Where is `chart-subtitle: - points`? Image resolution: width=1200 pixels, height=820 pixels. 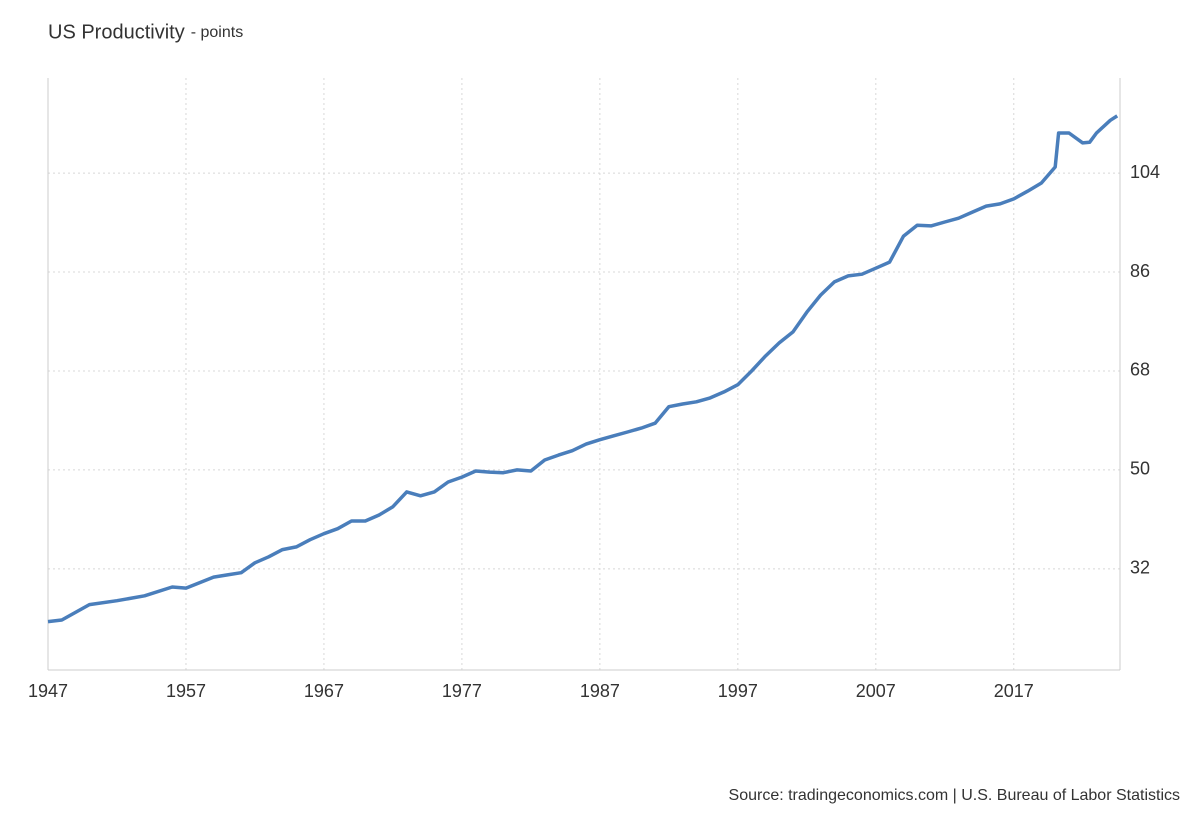
chart-subtitle: - points is located at coordinates (217, 32).